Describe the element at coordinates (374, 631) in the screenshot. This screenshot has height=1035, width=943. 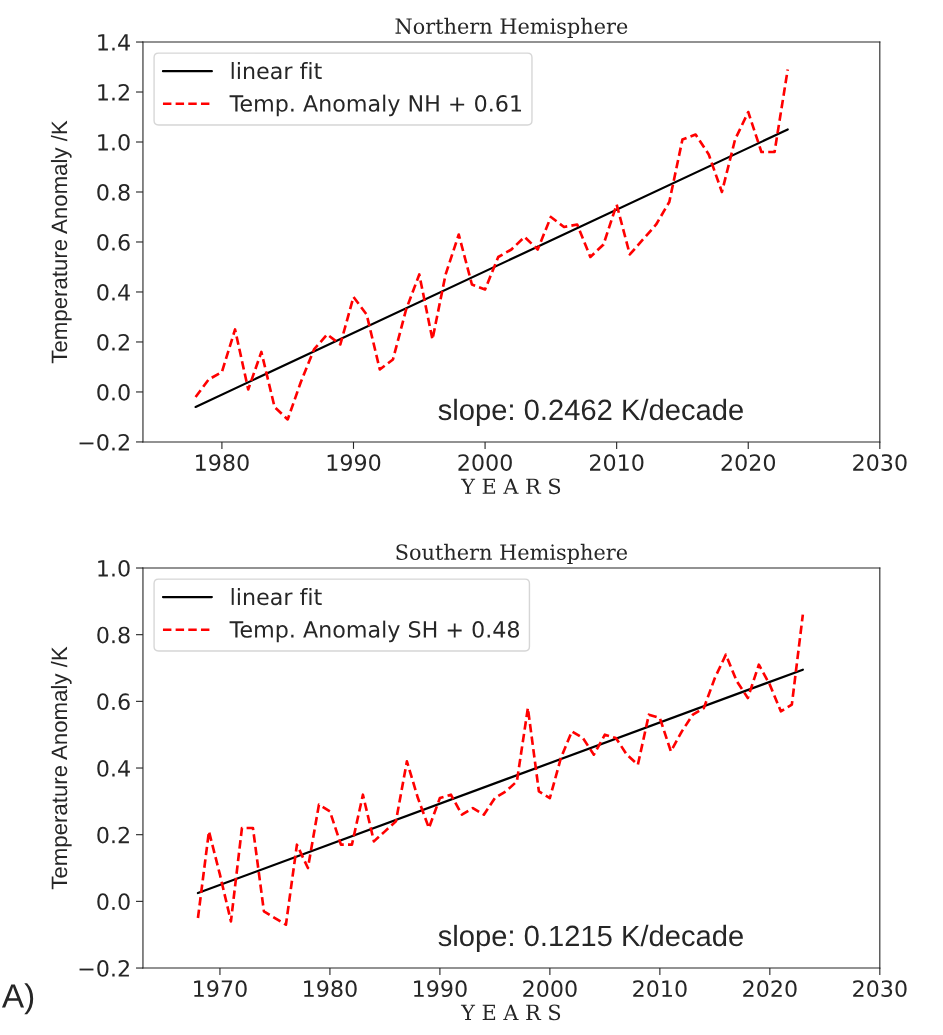
I see `legend-label: Temp. Anomaly SH + 0.48` at that location.